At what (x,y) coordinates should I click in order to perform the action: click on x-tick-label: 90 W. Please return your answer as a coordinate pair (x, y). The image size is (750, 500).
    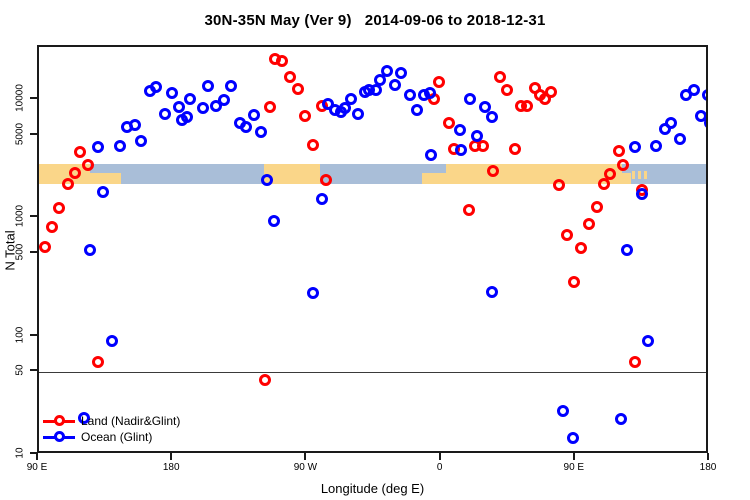
    Looking at the image, I should click on (305, 467).